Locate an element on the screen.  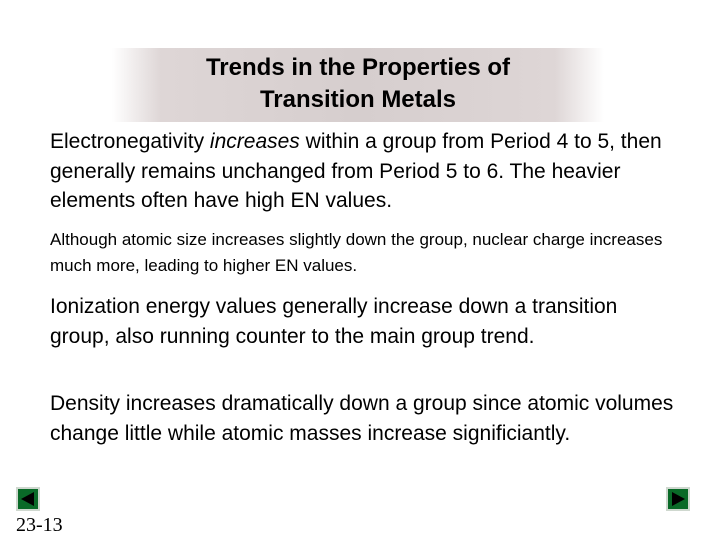
slide-title-line-2: Transition Metals is located at coordinates (358, 99).